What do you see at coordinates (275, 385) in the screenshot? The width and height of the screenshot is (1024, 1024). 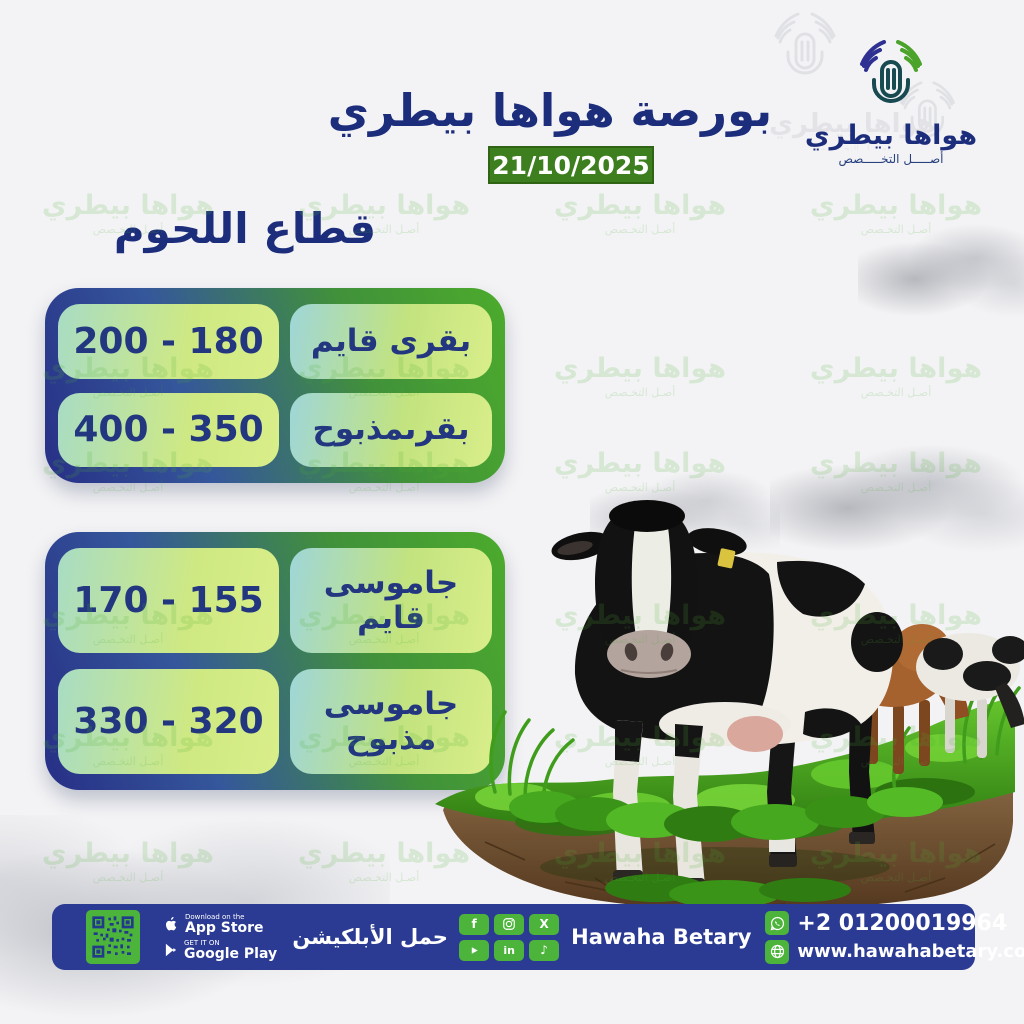 I see `price-card-cattle: بقرى قايم 180 - 200 بقرىمذبوح 350 - 400` at bounding box center [275, 385].